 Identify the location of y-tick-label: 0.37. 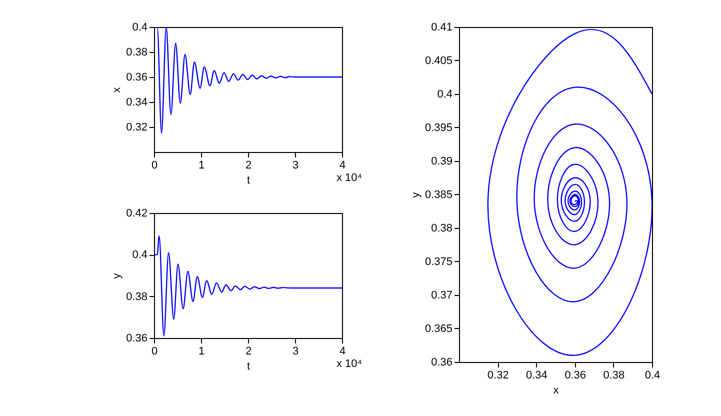
(441, 296).